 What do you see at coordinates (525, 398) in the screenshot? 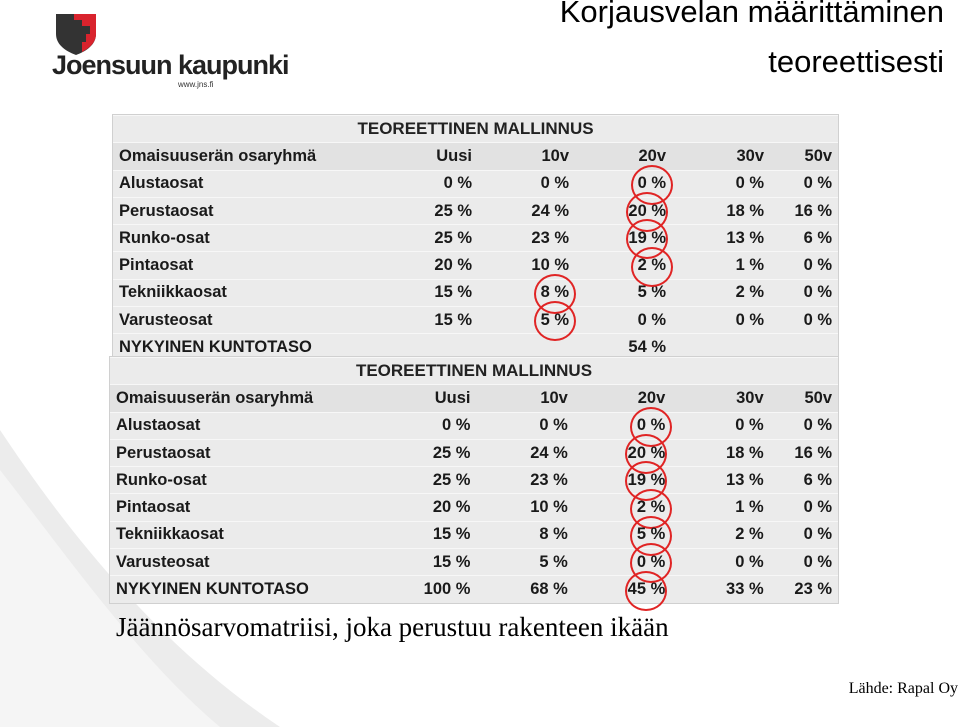
I see `column-header: 10v` at bounding box center [525, 398].